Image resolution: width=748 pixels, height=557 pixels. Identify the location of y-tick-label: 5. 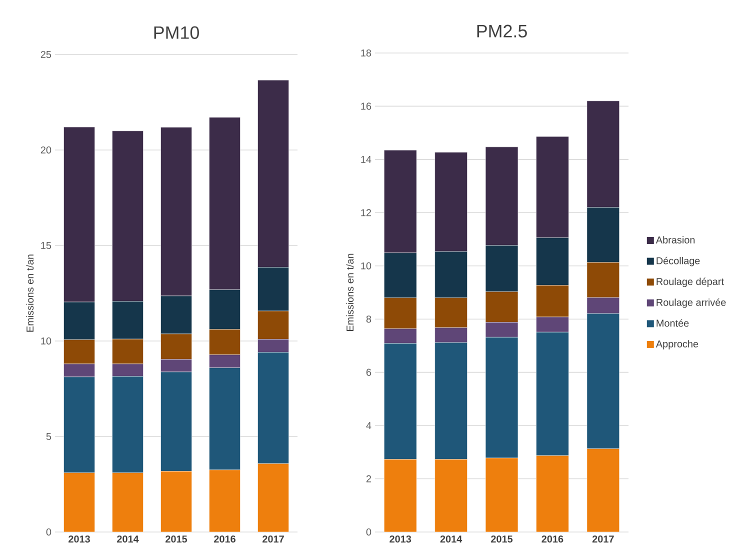
(49, 436).